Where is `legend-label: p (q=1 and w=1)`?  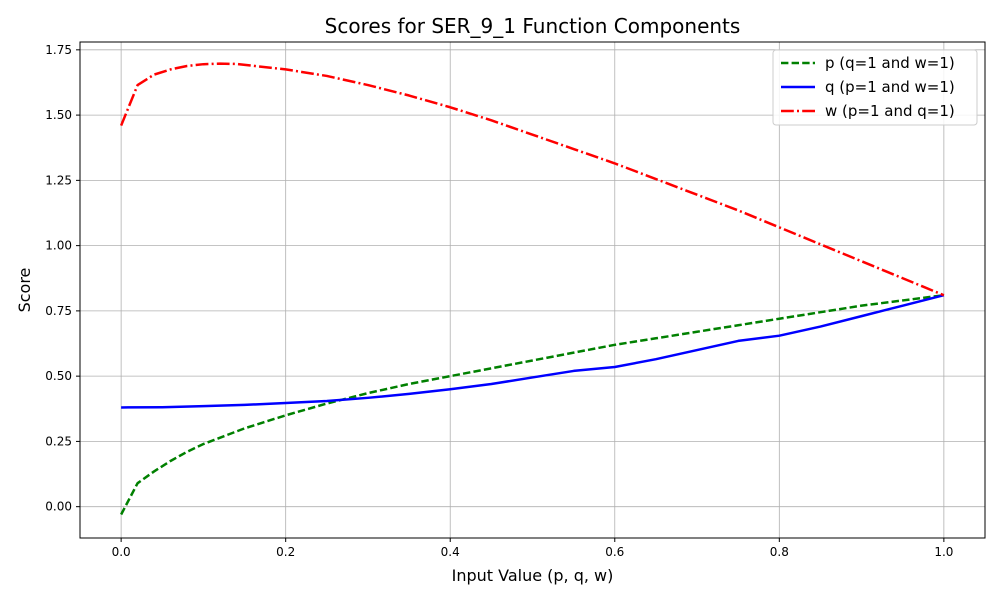 legend-label: p (q=1 and w=1) is located at coordinates (890, 63).